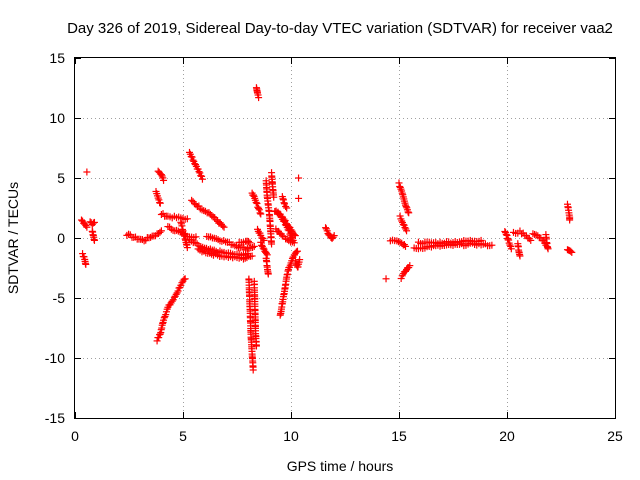 The image size is (640, 480). Describe the element at coordinates (347, 436) in the screenshot. I see `x-tick-labels: 0 5 10 15 20 25` at that location.